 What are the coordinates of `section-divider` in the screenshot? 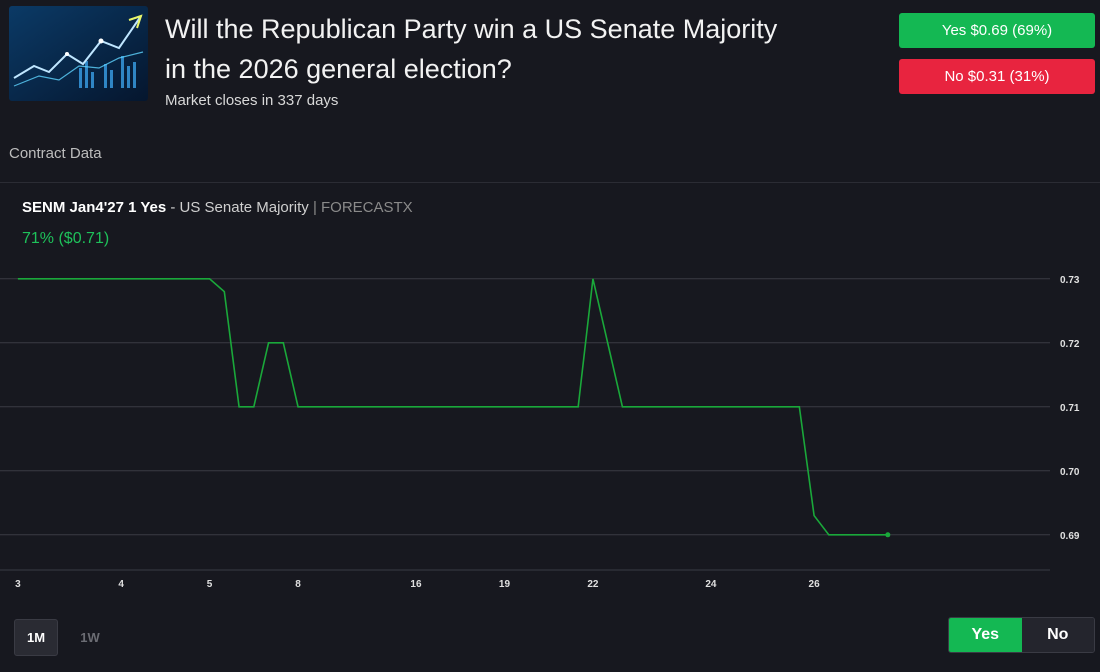 It's located at (550, 182).